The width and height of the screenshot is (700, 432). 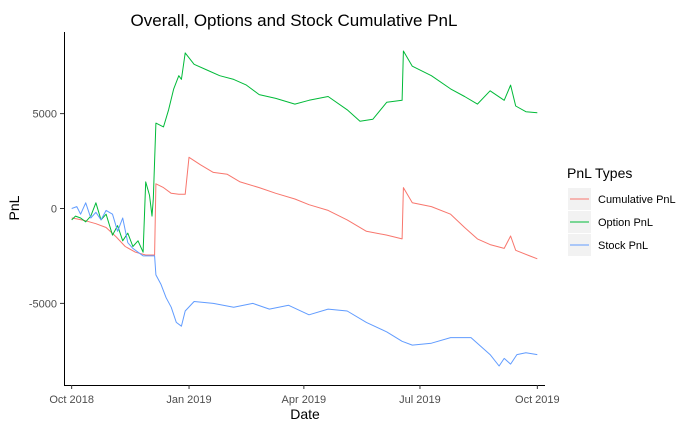 I want to click on legend-title: PnL Types, so click(x=599, y=173).